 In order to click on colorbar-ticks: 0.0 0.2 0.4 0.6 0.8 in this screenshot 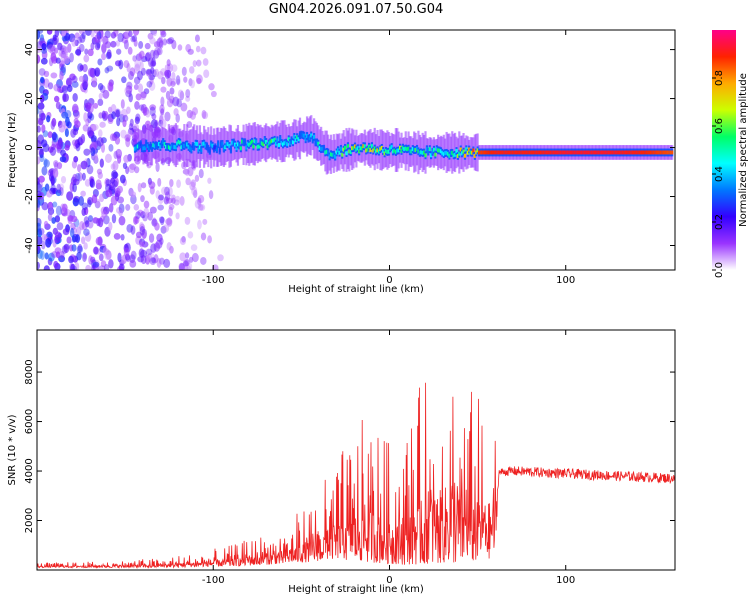, I will do `click(718, 174)`.